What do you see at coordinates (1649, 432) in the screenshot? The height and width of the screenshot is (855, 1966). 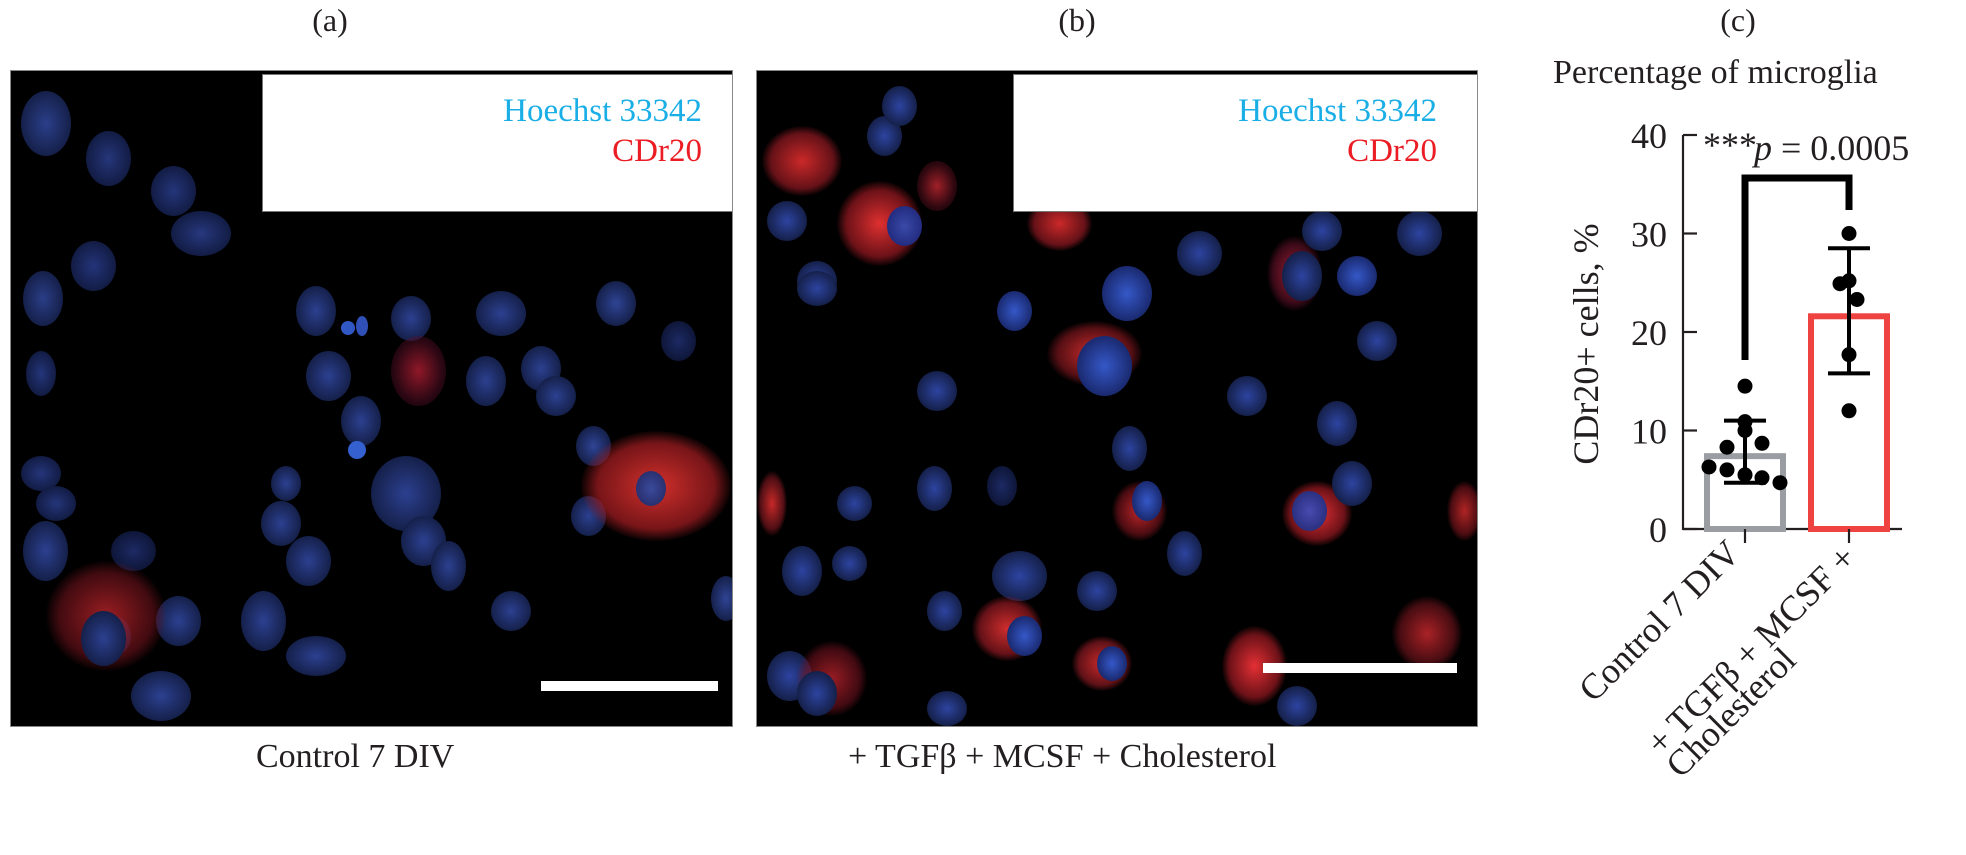 I see `y-tick-label: 10` at bounding box center [1649, 432].